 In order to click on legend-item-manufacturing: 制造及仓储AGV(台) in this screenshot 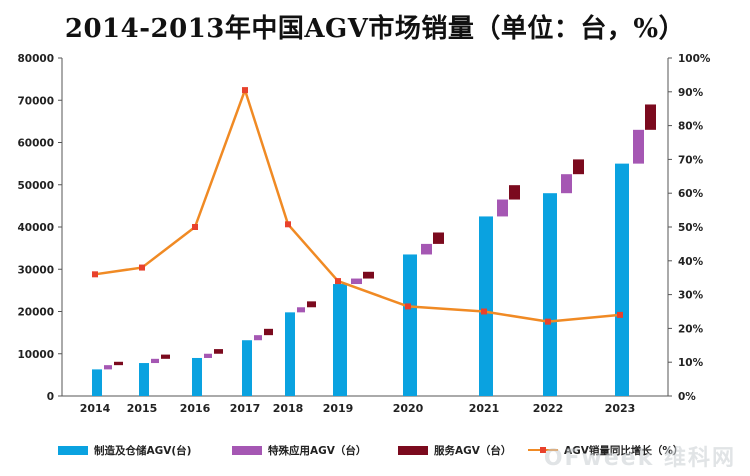, I will do `click(124, 450)`.